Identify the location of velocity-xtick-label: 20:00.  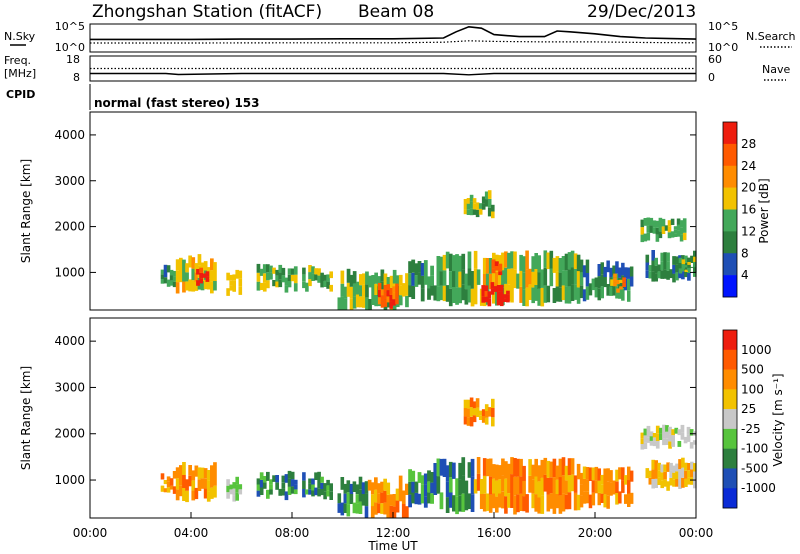
(595, 533).